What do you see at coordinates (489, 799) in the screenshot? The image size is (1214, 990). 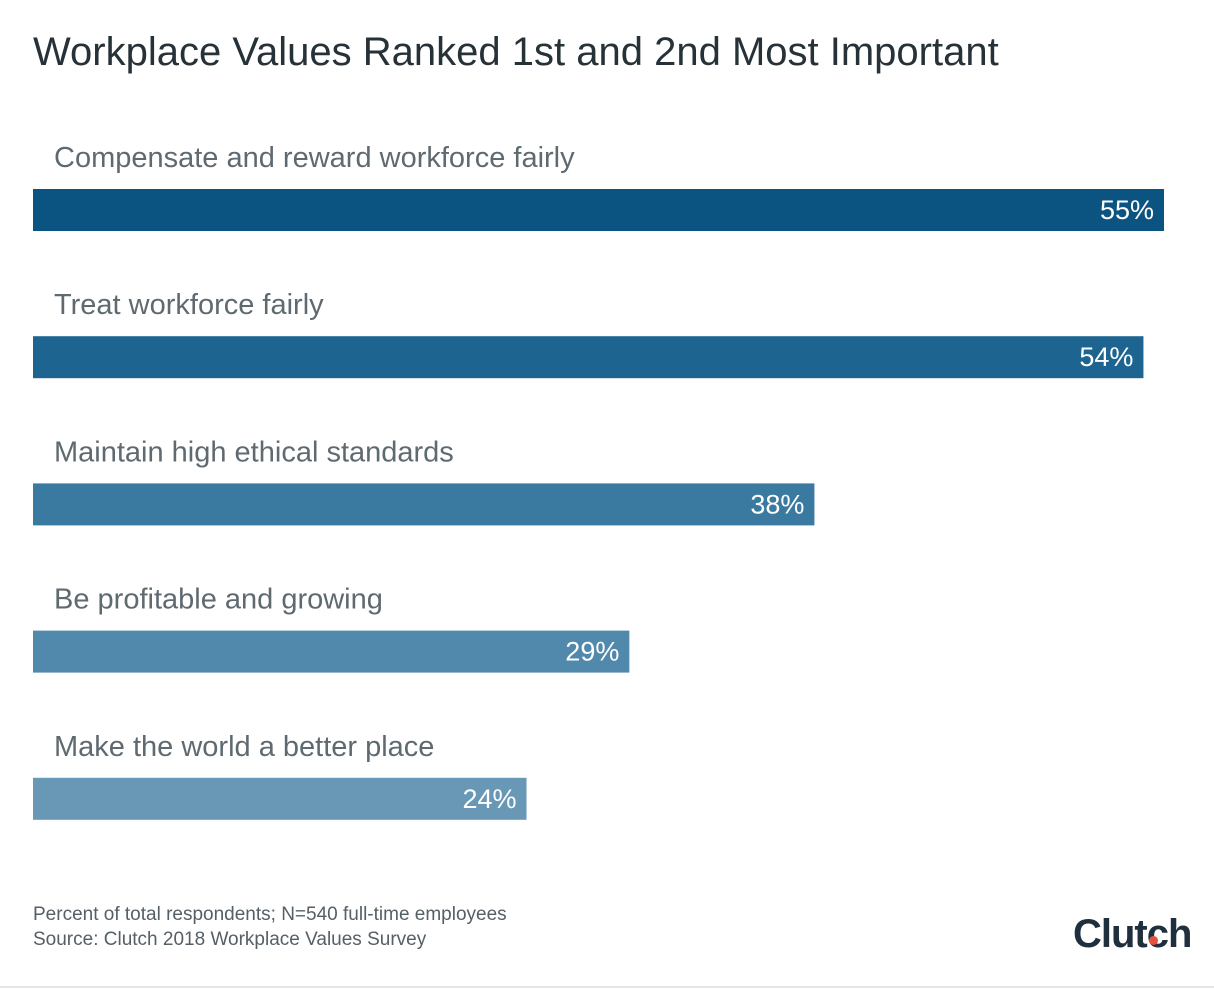 I see `value-label: 24%` at bounding box center [489, 799].